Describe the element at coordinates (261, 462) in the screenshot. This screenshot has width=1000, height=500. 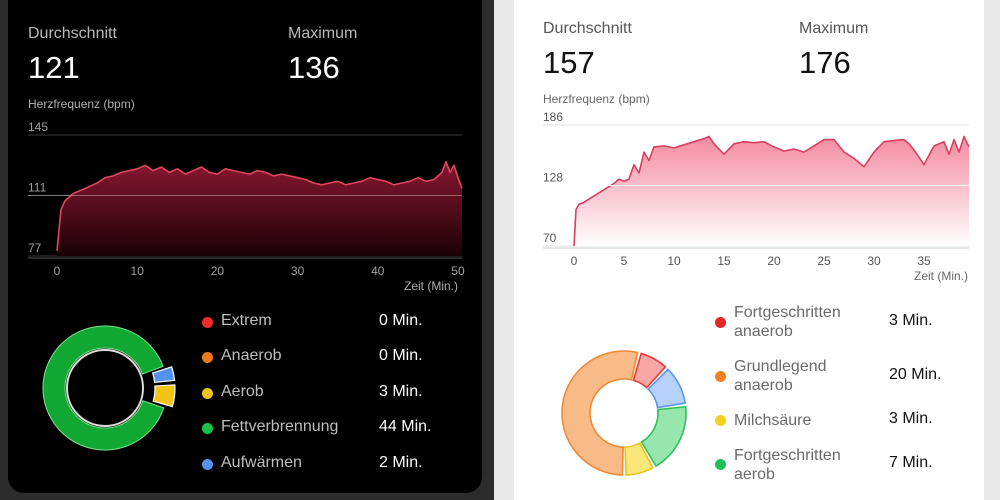
I see `left-legend-label: Aufwärmen` at that location.